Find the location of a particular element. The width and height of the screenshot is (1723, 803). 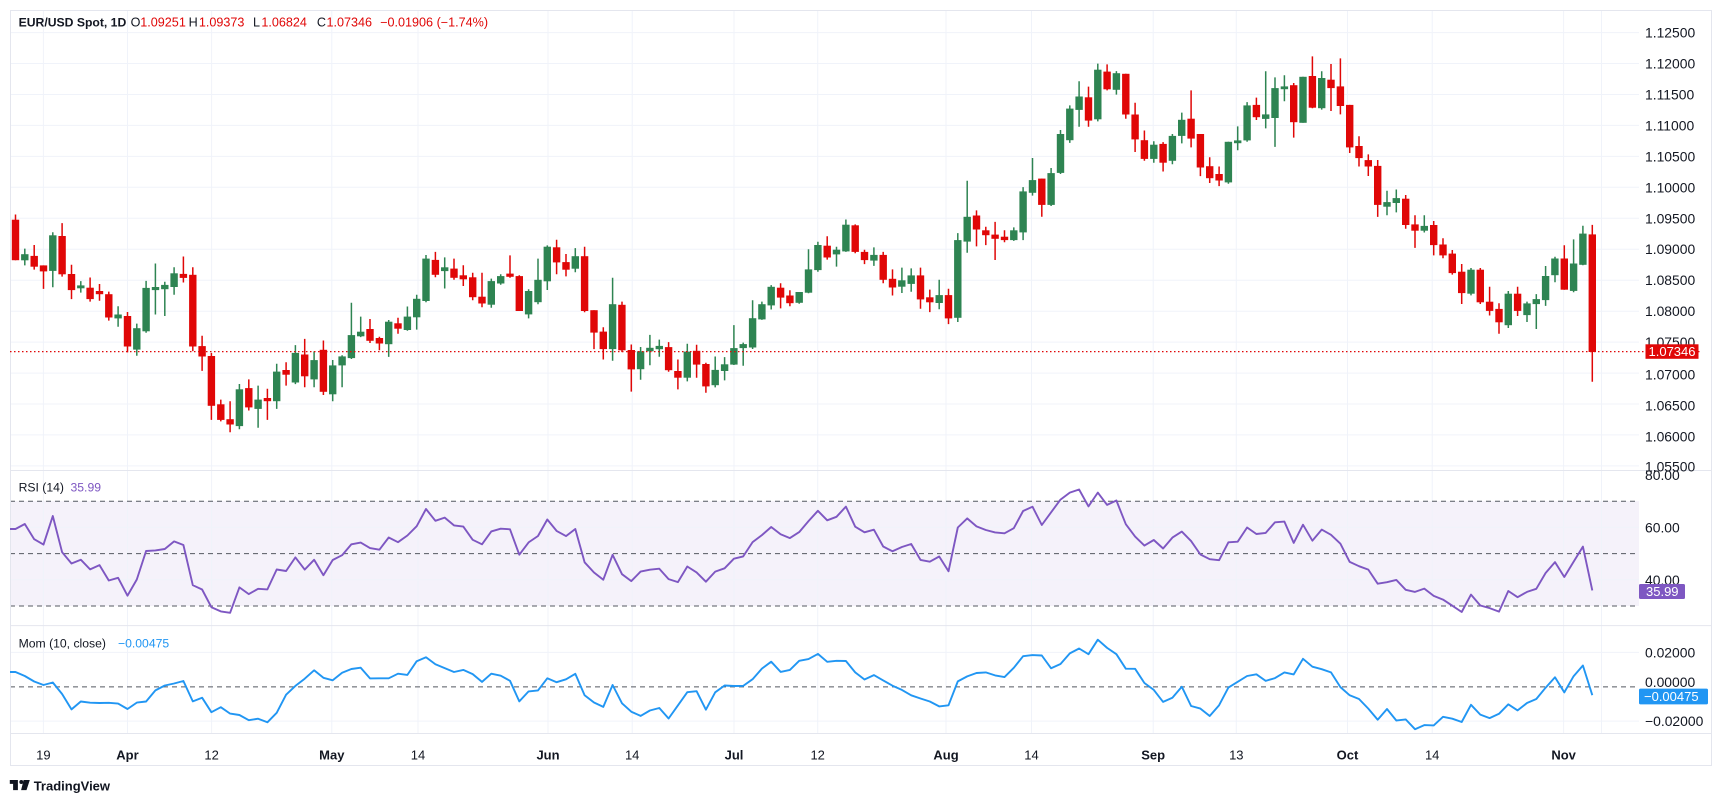

svg-text: Jul is located at coordinates (734, 755).